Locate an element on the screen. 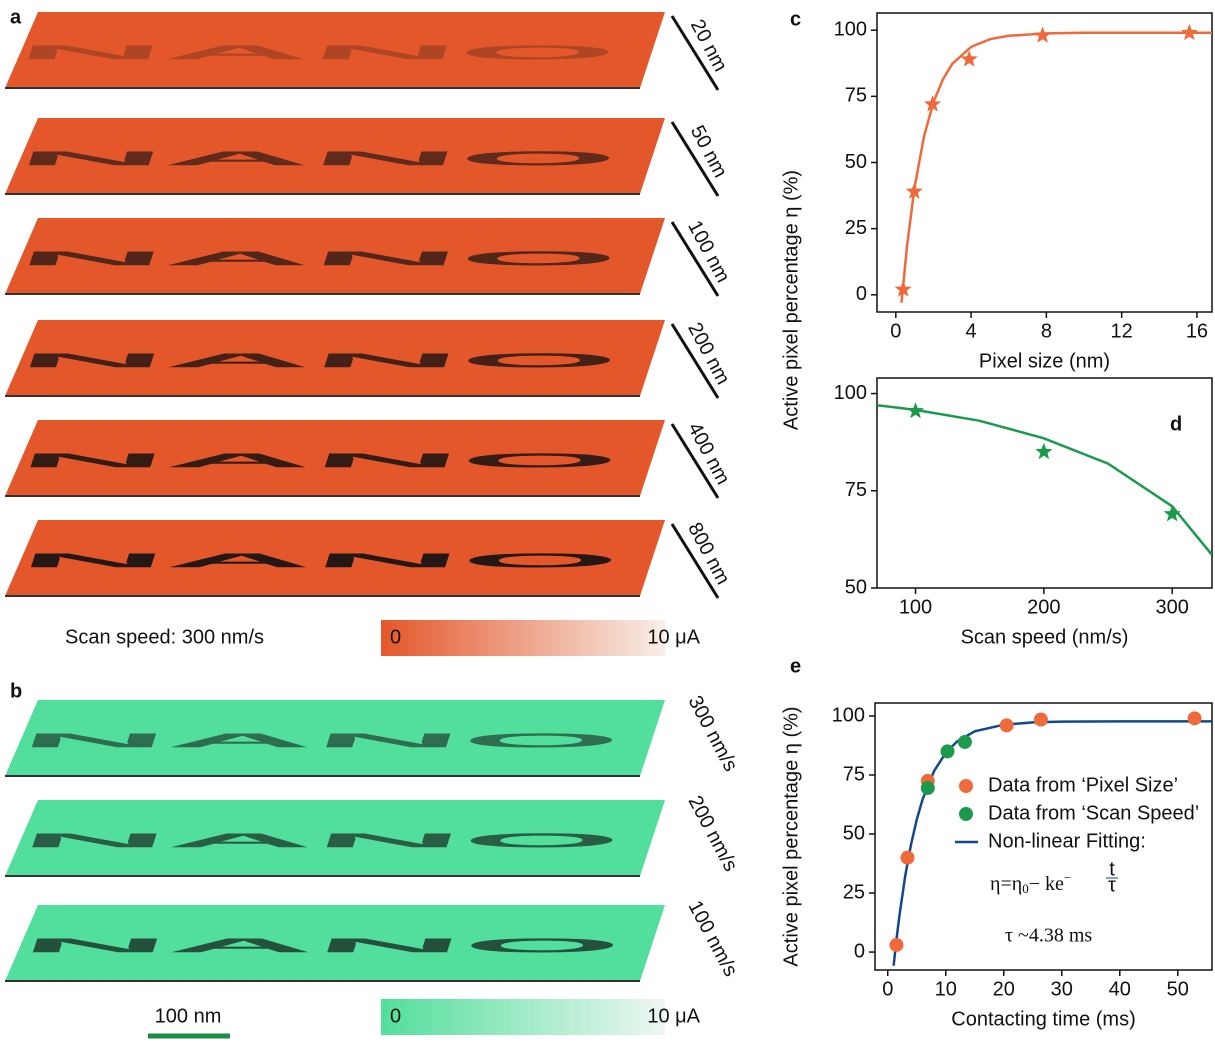 Image resolution: width=1215 pixels, height=1045 pixels. panel-label: a is located at coordinates (16, 17).